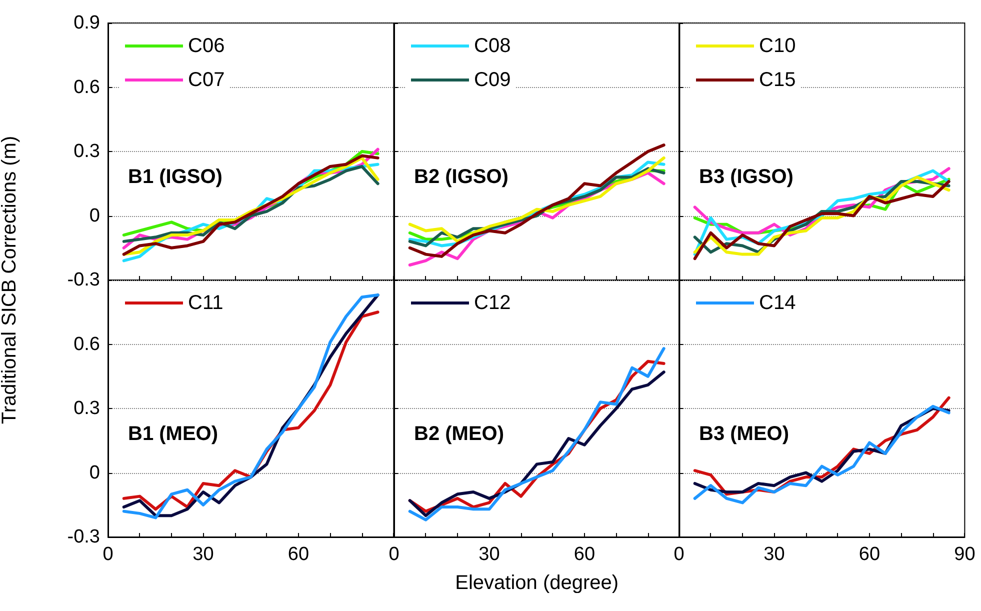 The height and width of the screenshot is (611, 981). Describe the element at coordinates (777, 303) in the screenshot. I see `legend-label: C14` at that location.